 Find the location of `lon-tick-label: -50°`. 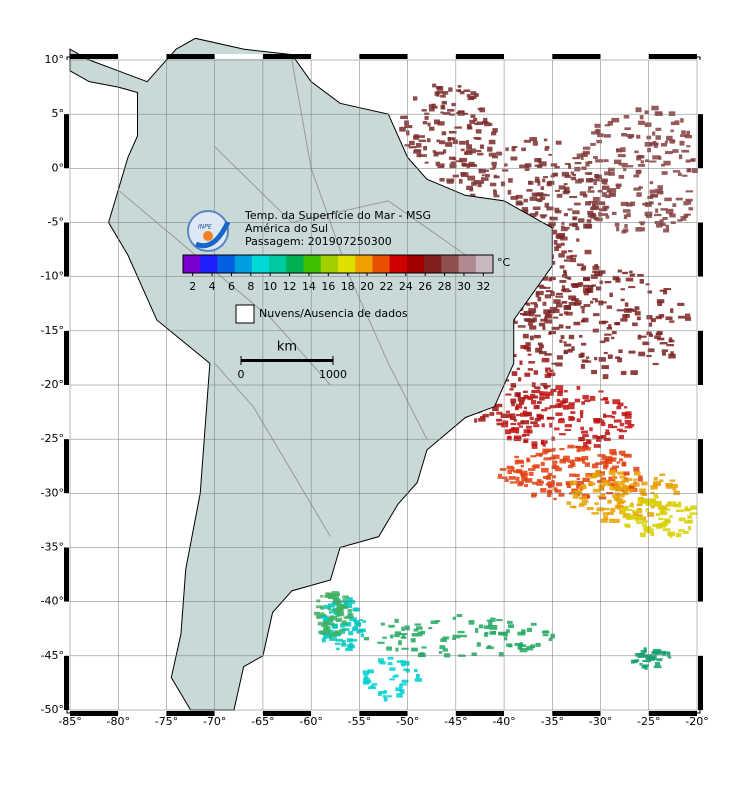

lon-tick-label: -50° is located at coordinates (407, 721).